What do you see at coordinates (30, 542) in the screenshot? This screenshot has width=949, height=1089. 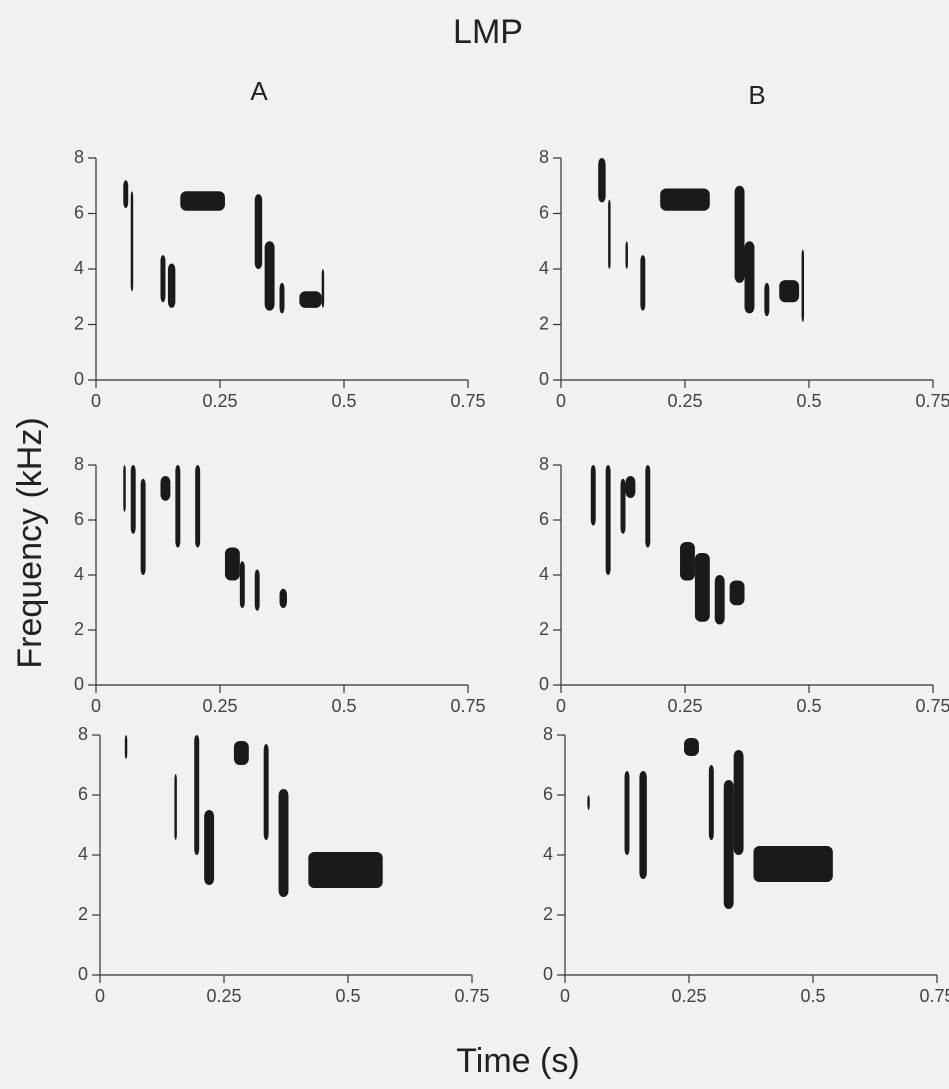 I see `y-axis-label: Frequency (kHz)` at bounding box center [30, 542].